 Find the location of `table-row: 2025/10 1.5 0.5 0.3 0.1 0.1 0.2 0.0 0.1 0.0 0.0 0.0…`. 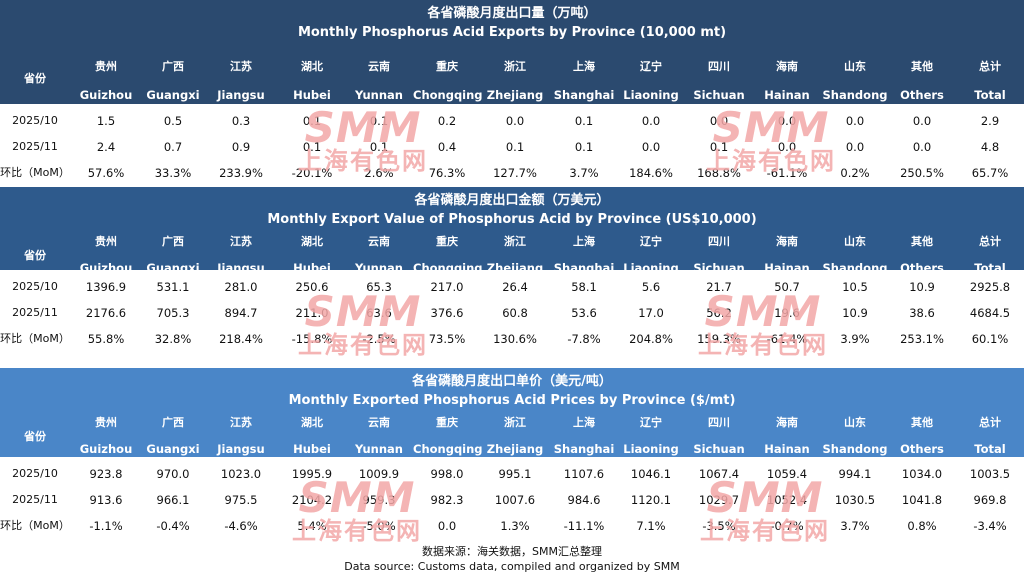

table-row: 2025/10 1.5 0.5 0.3 0.1 0.1 0.2 0.0 0.1 0.0 0.0 0.0… is located at coordinates (512, 121).